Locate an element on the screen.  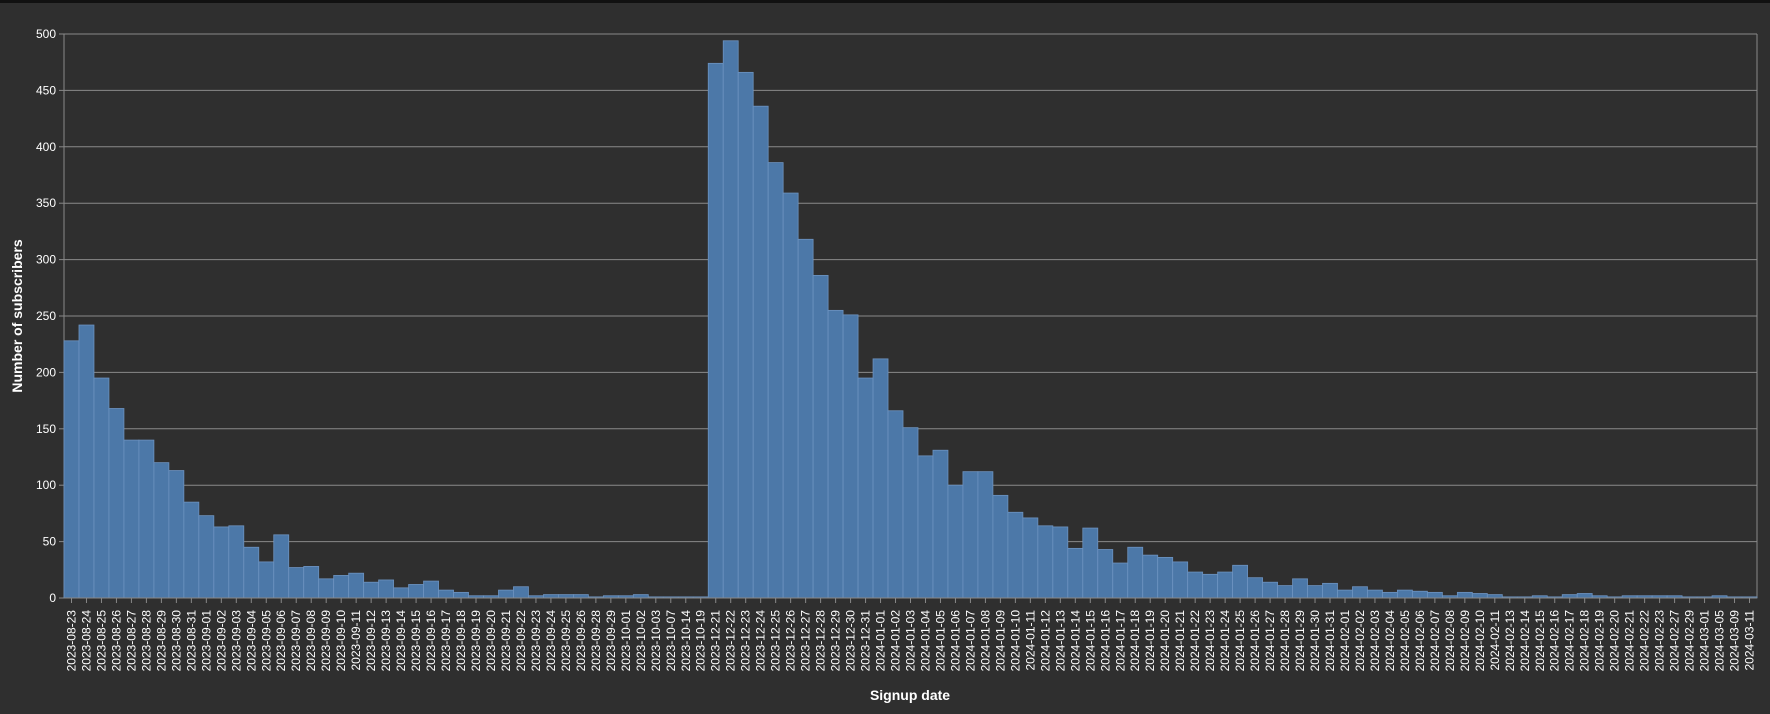
x-tick-label: 2024-02-06 is located at coordinates (1420, 641).